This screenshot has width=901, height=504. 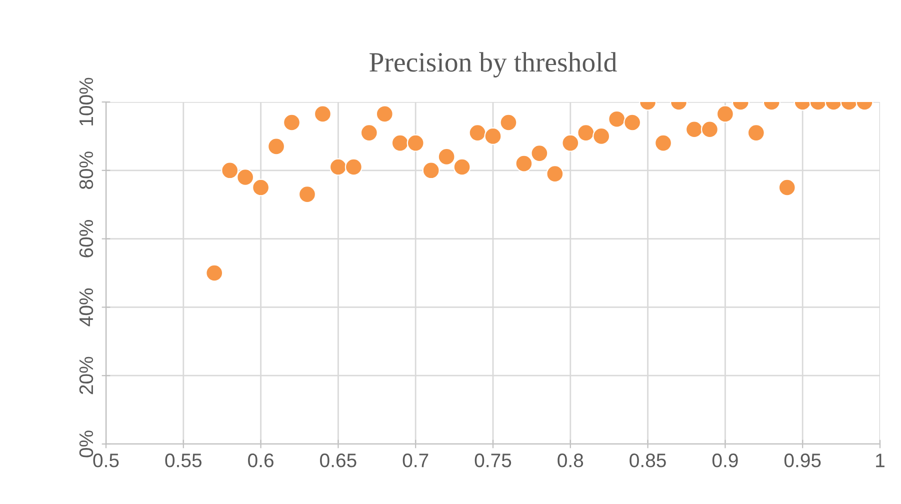 I want to click on x-tick-label: 0.7, so click(x=415, y=461).